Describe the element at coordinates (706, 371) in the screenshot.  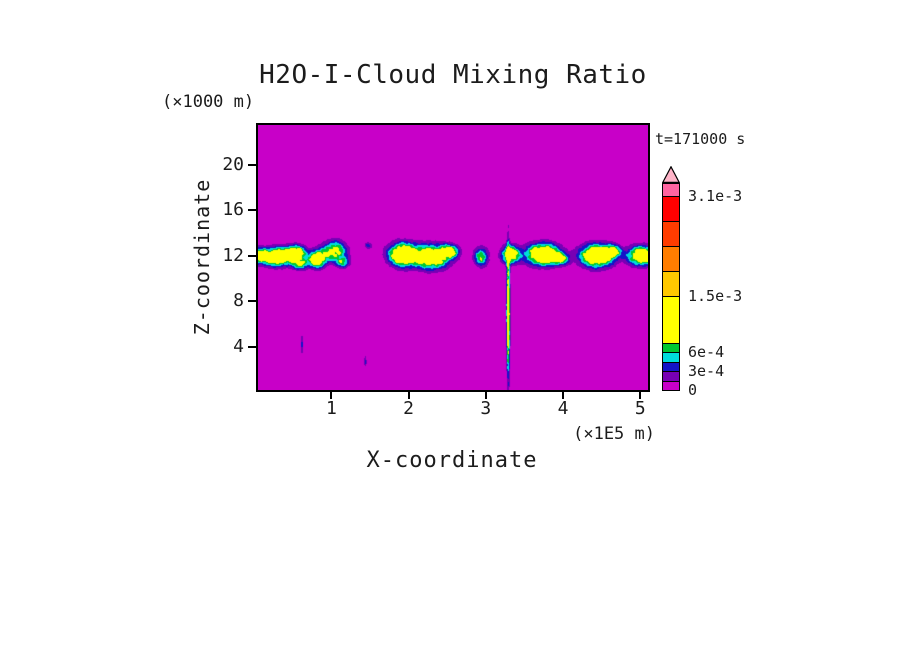
I see `colorbar-tick-label: 3e-4` at that location.